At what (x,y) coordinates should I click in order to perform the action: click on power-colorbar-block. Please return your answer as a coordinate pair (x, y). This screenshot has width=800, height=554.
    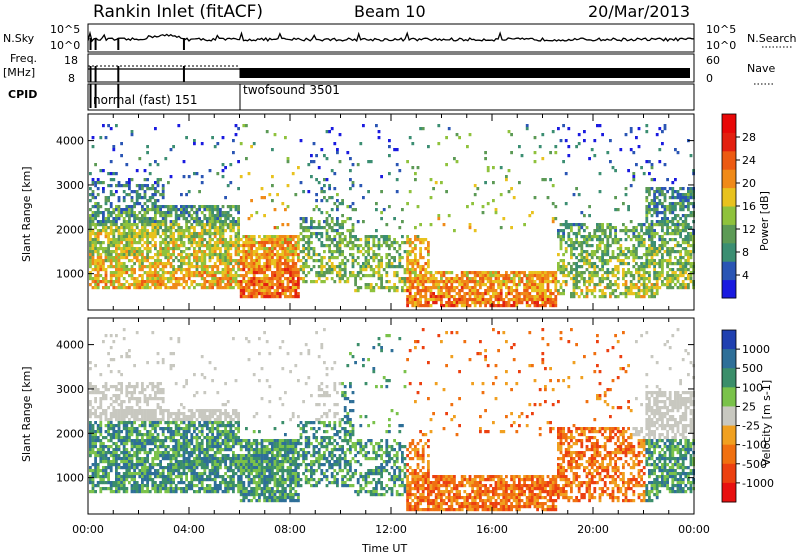
    Looking at the image, I should click on (729, 123).